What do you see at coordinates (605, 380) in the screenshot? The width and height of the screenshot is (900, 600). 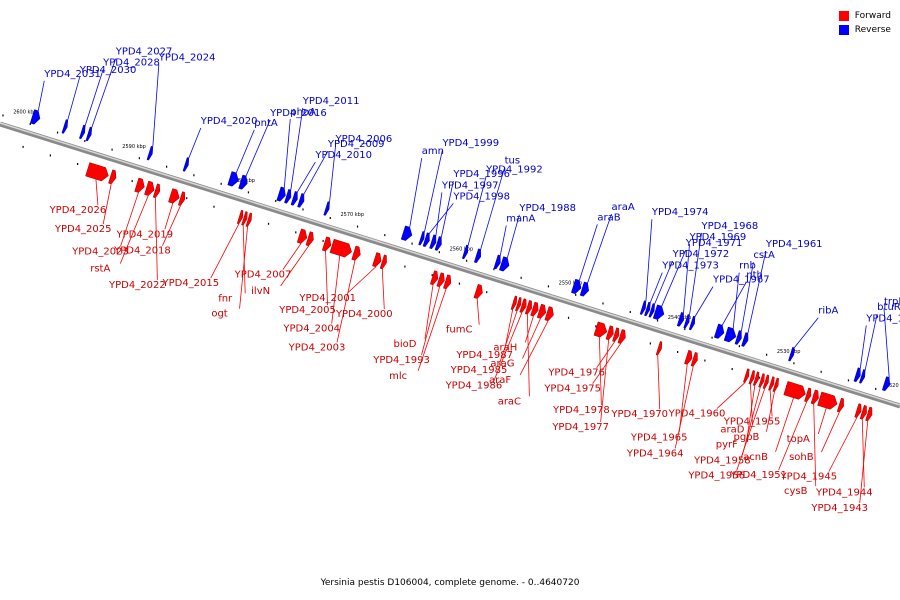 I see `leader-line-YPD4_1977` at bounding box center [605, 380].